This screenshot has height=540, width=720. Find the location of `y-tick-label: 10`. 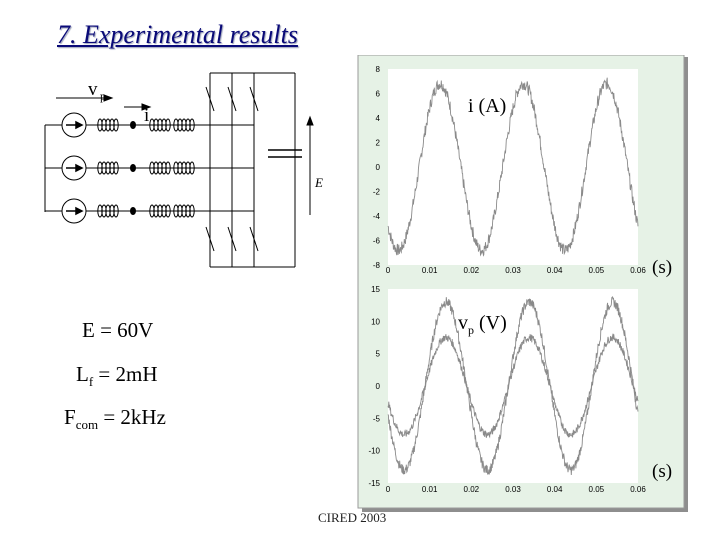

y-tick-label: 10 is located at coordinates (375, 321).